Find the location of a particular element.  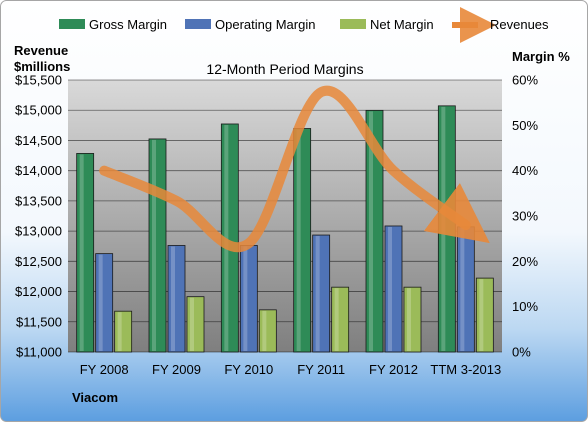

y-left-tick-label: $15,500 is located at coordinates (38, 80).